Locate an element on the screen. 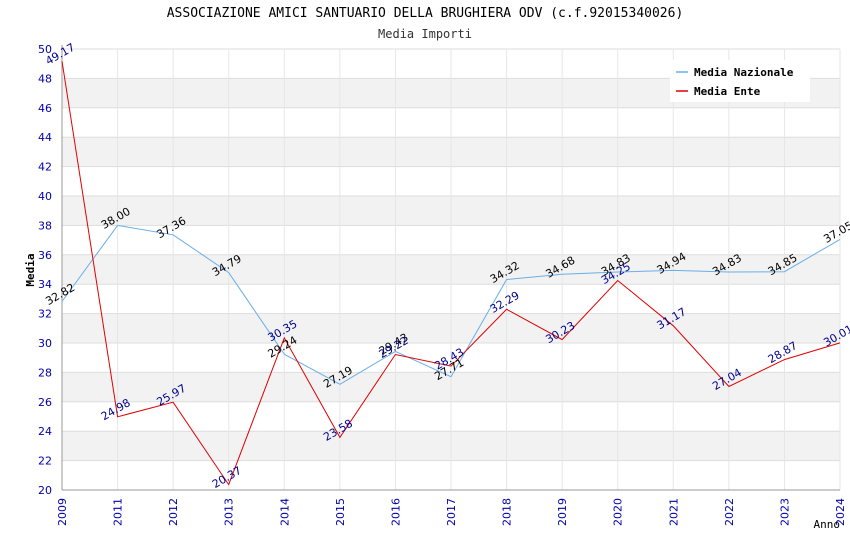  x-tick-label: 2020 is located at coordinates (618, 512).